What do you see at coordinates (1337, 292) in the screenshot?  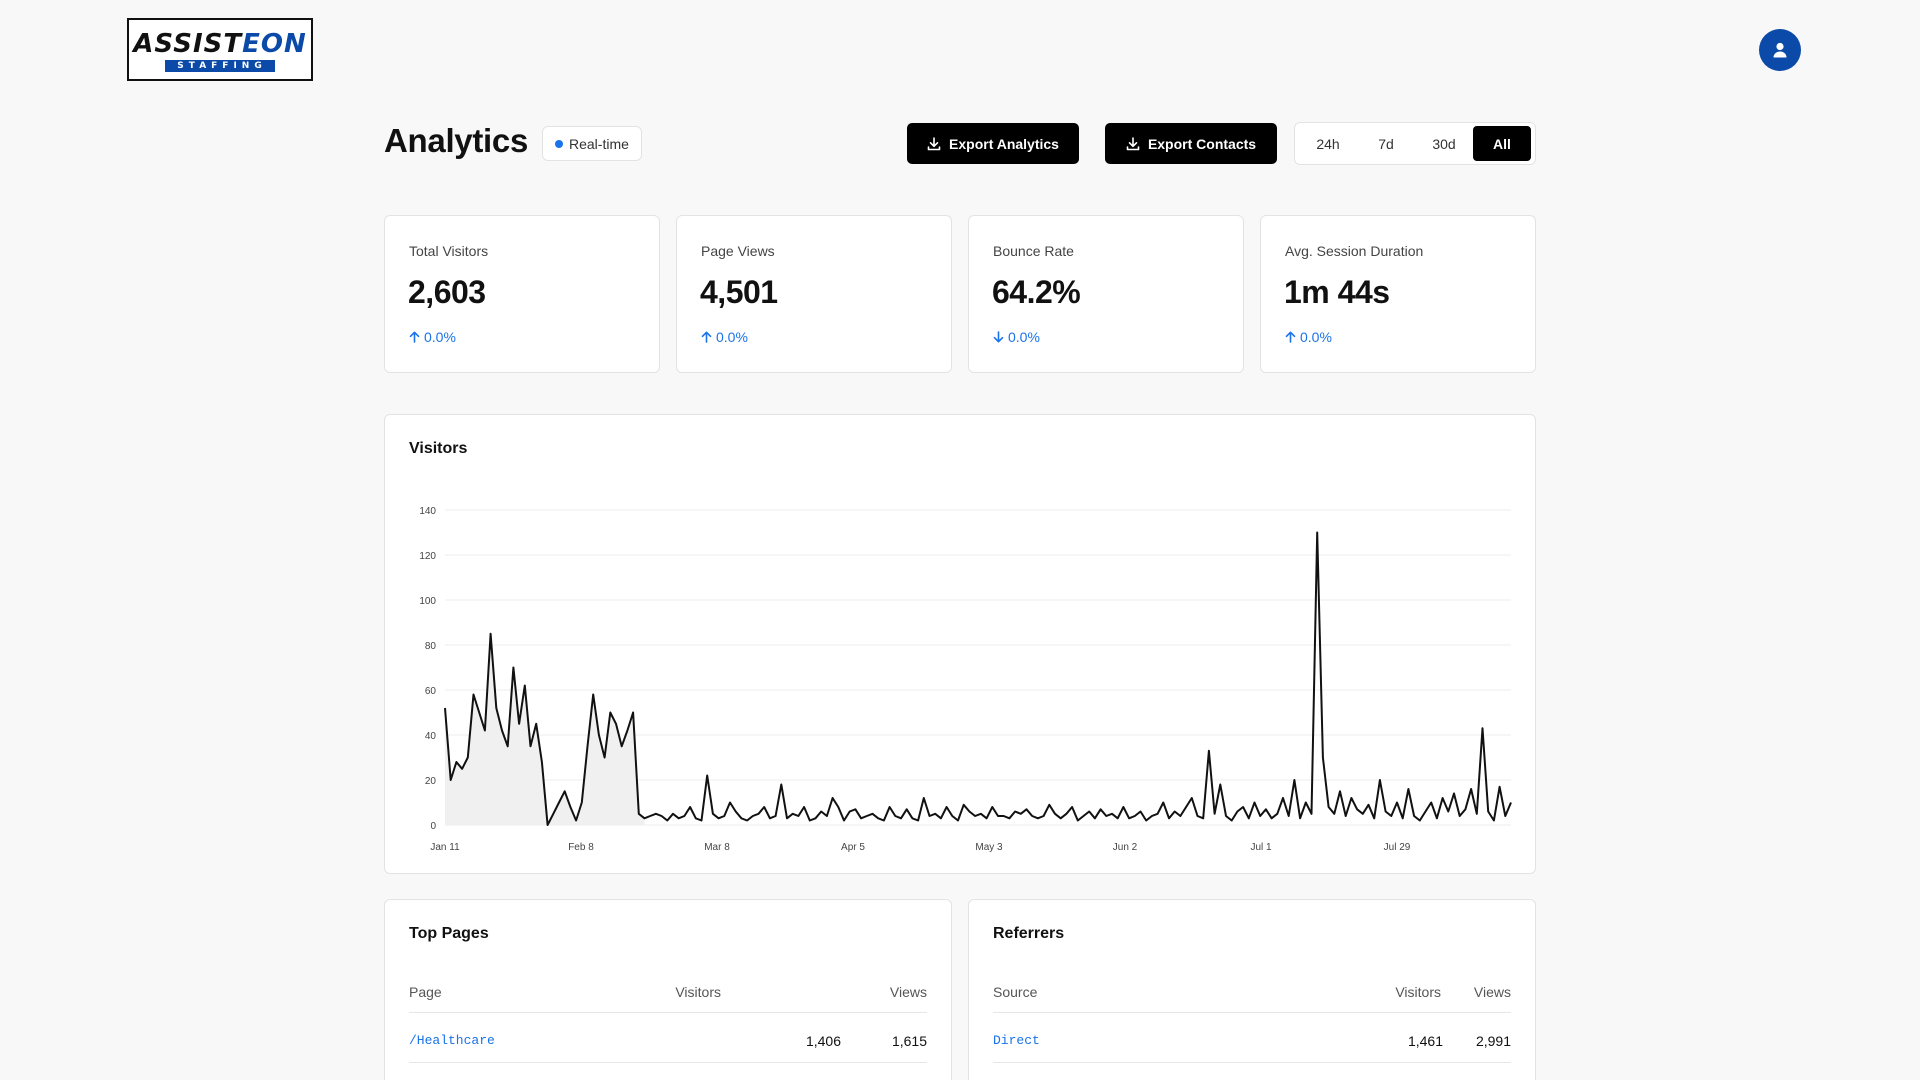 I see `stat-value: 1m 44s` at bounding box center [1337, 292].